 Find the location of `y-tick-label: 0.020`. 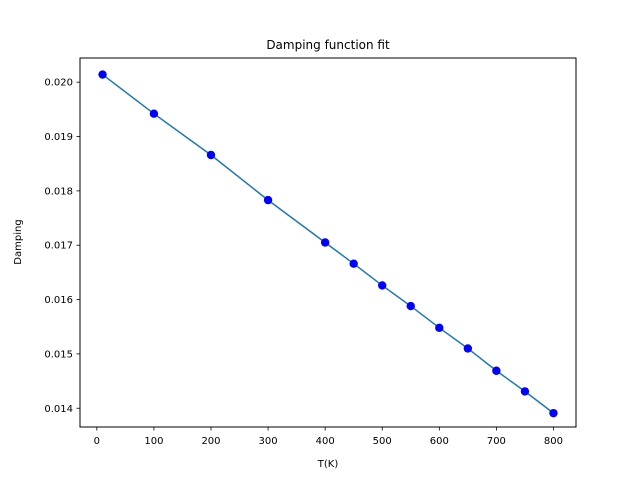

y-tick-label: 0.020 is located at coordinates (58, 83).